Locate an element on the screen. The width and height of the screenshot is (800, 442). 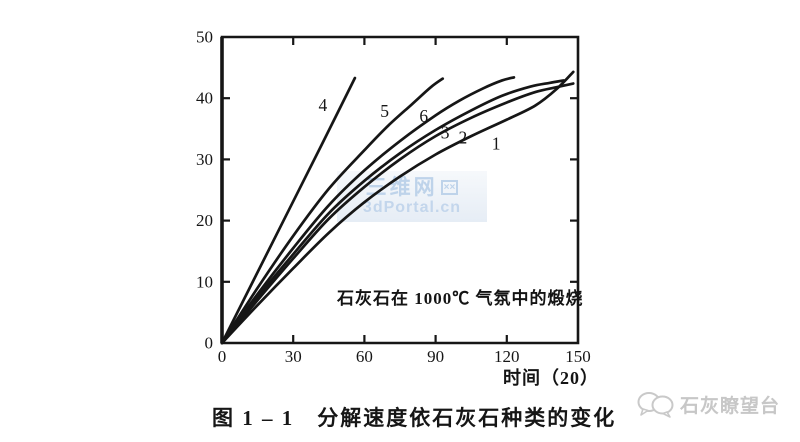
watermark-domain: 3dPortal.cn is located at coordinates (412, 207).